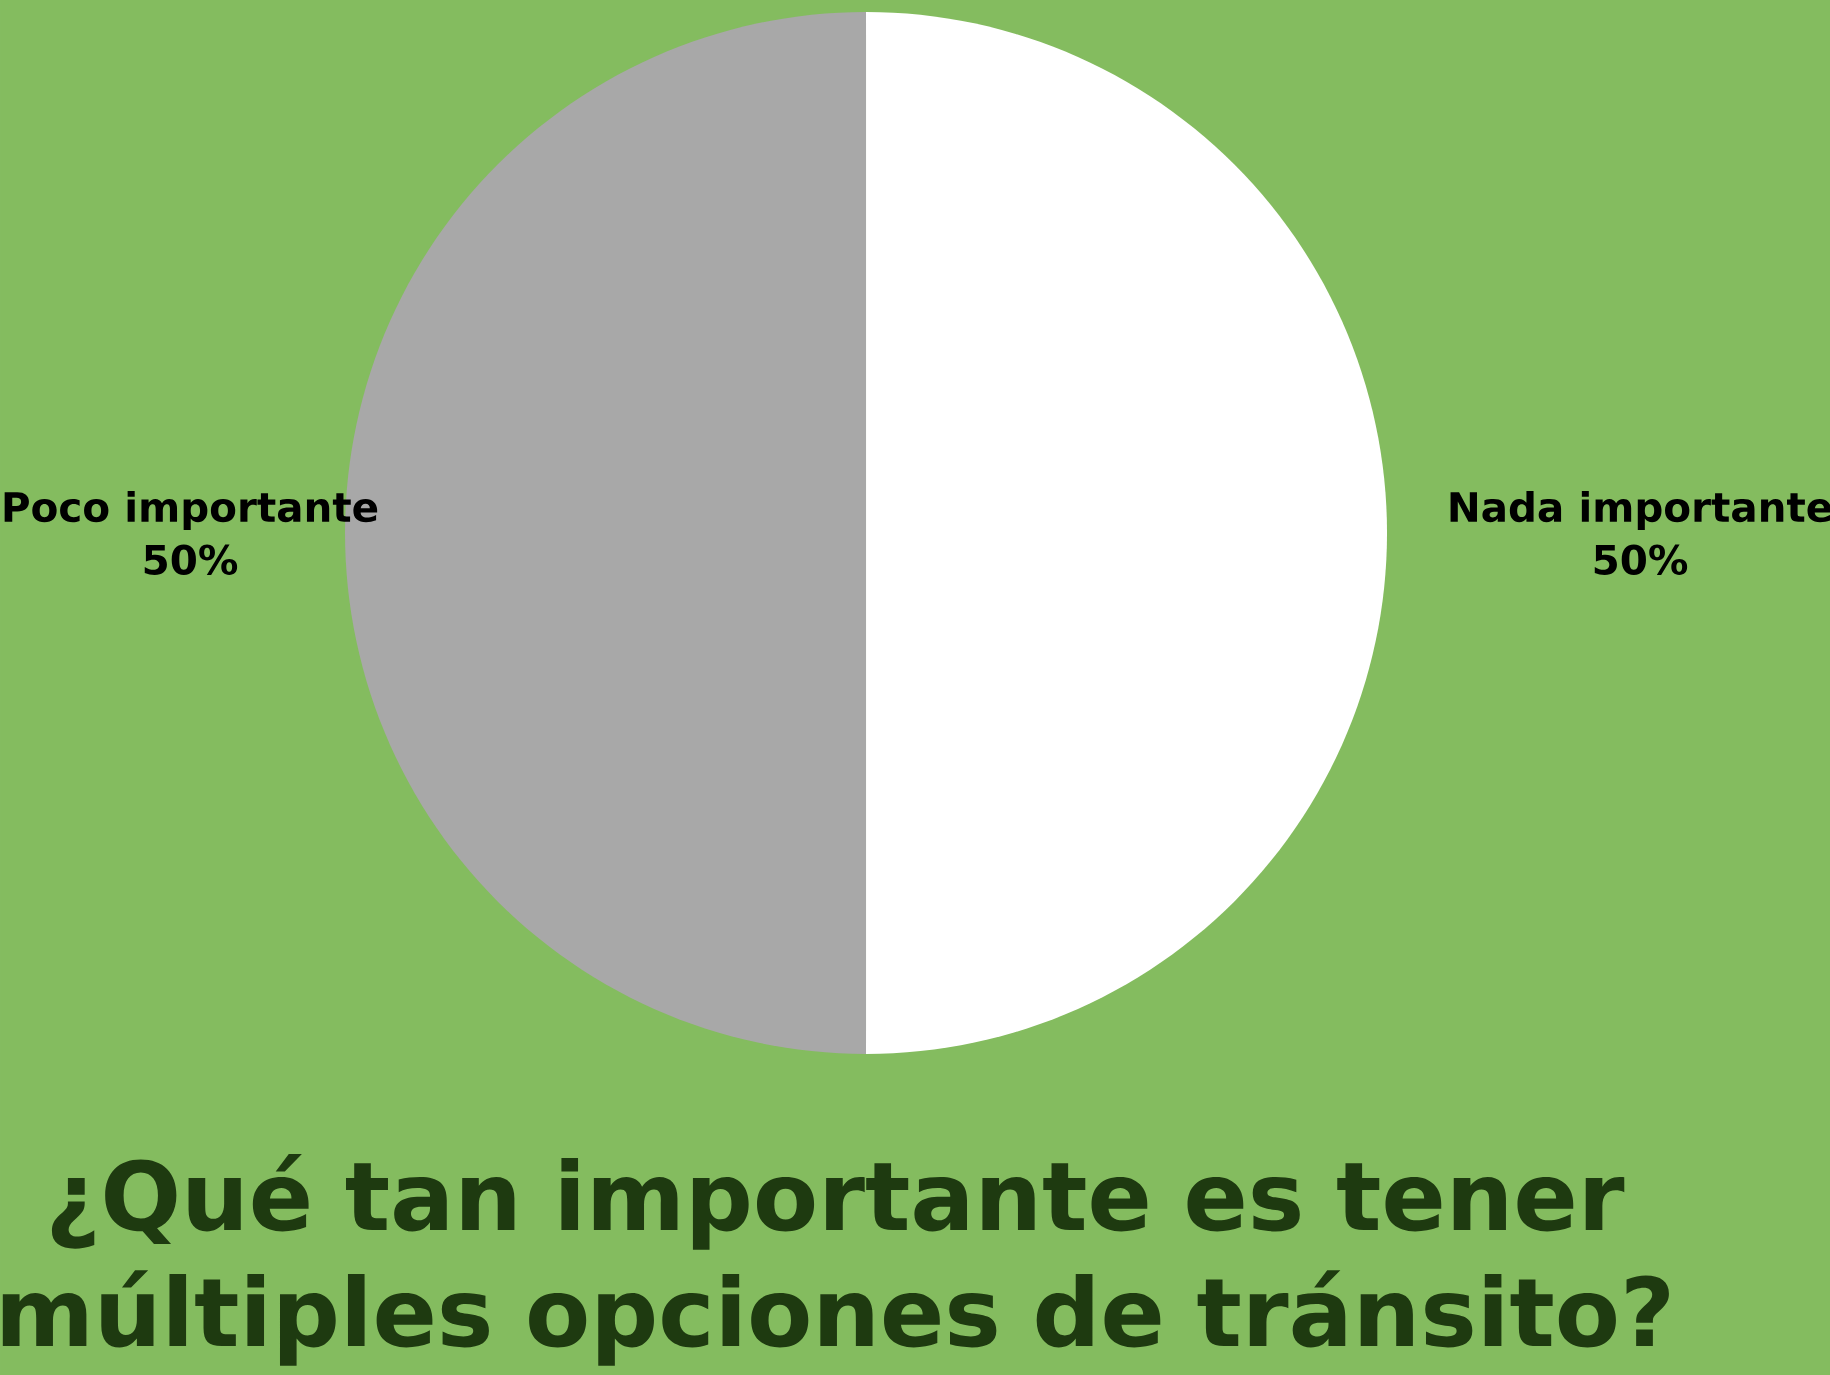  I want to click on slice-label: Poco importante, so click(191, 510).